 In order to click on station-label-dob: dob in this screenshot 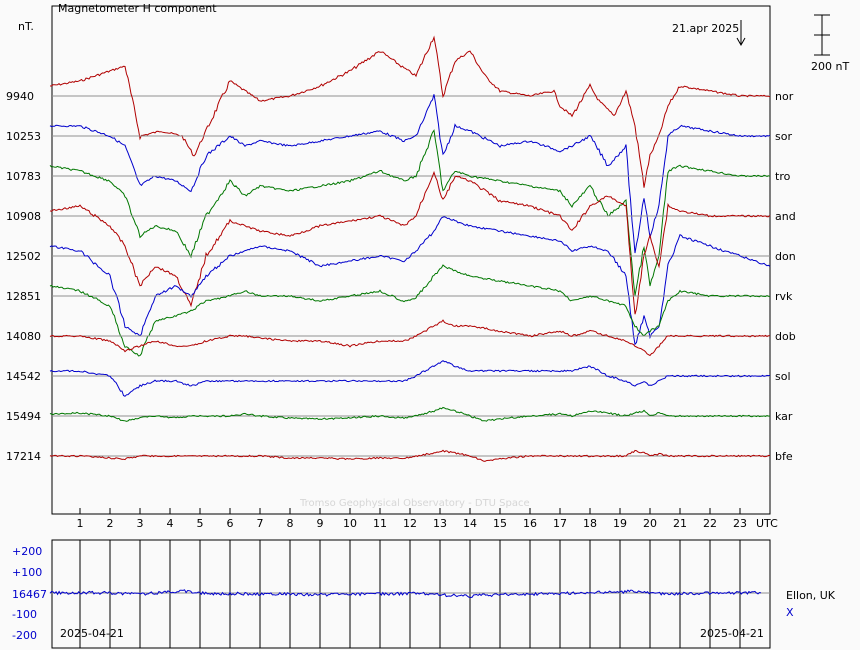, I will do `click(785, 336)`.